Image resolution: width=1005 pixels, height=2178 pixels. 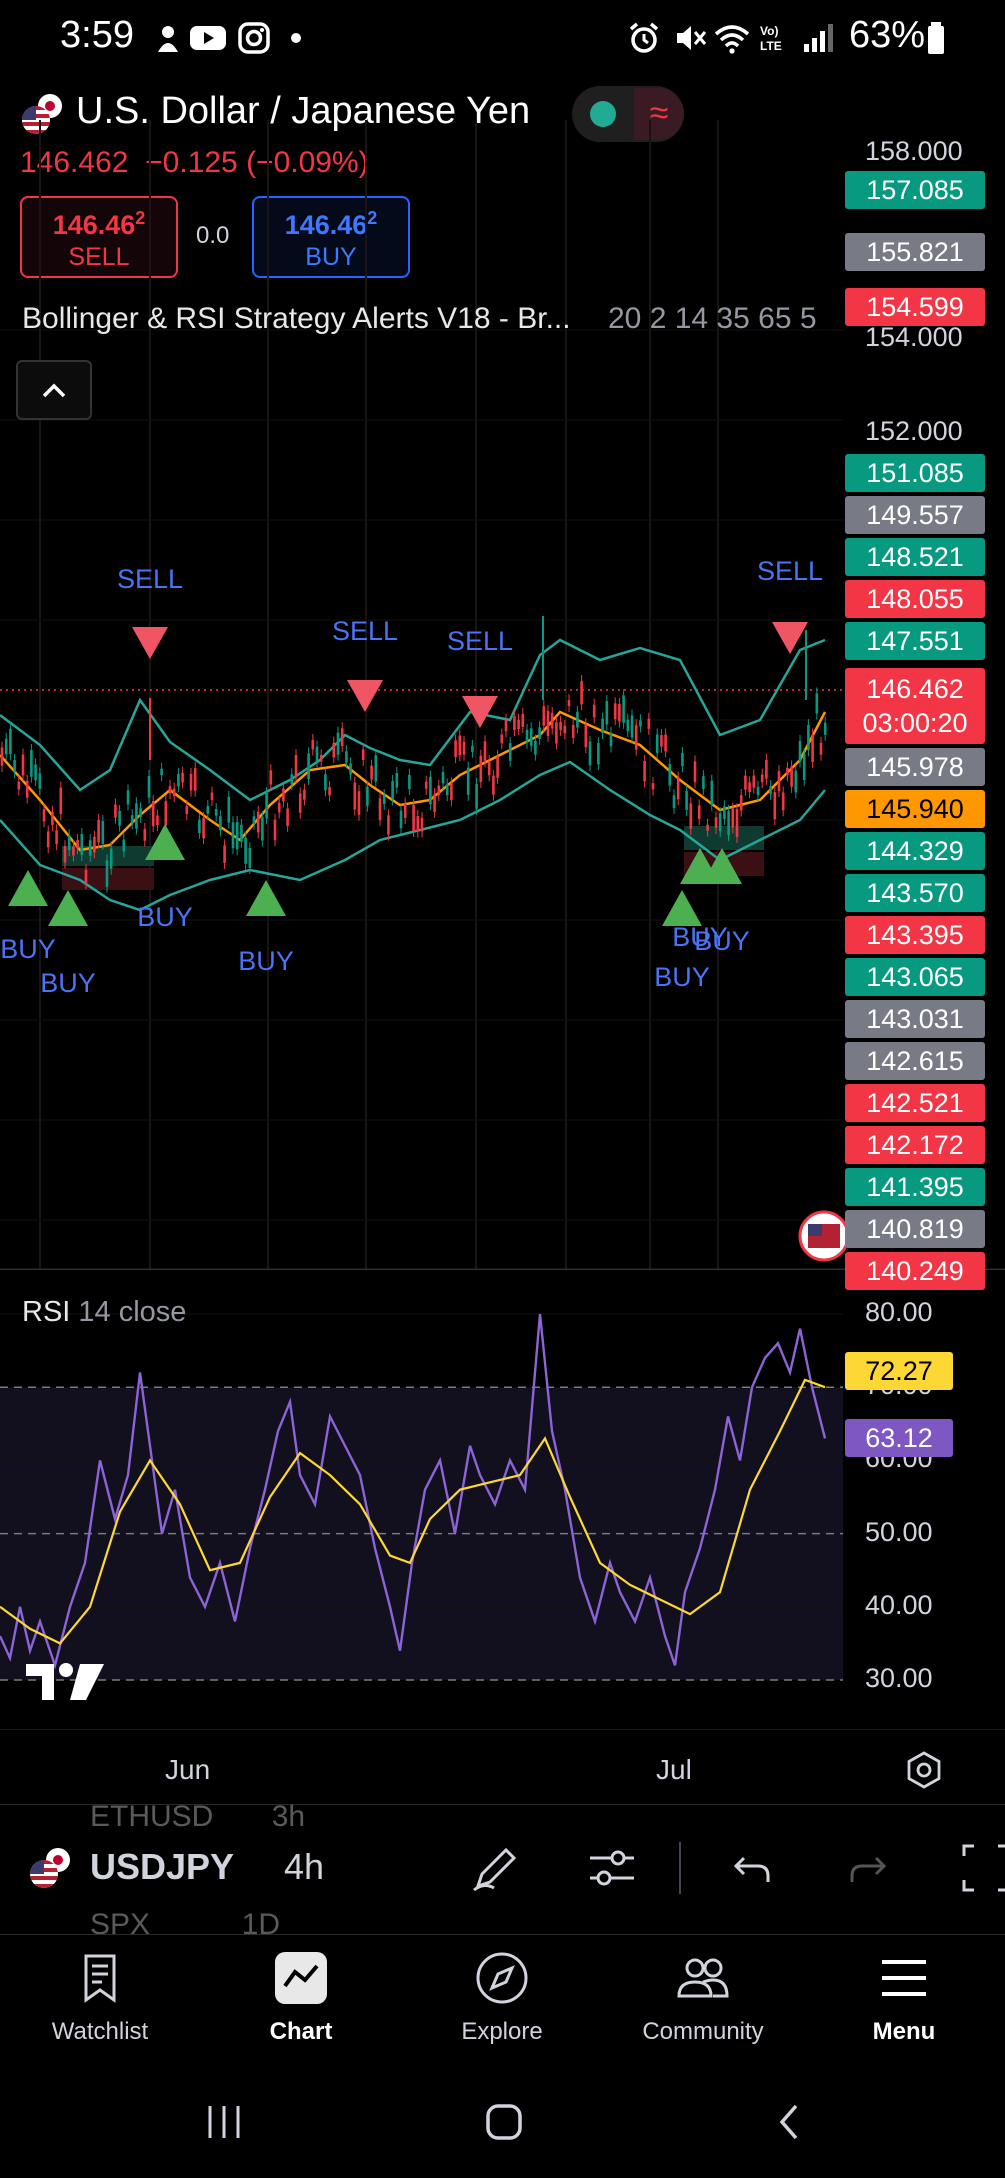 I want to click on nav-watchlist: Watchlist, so click(x=100, y=1998).